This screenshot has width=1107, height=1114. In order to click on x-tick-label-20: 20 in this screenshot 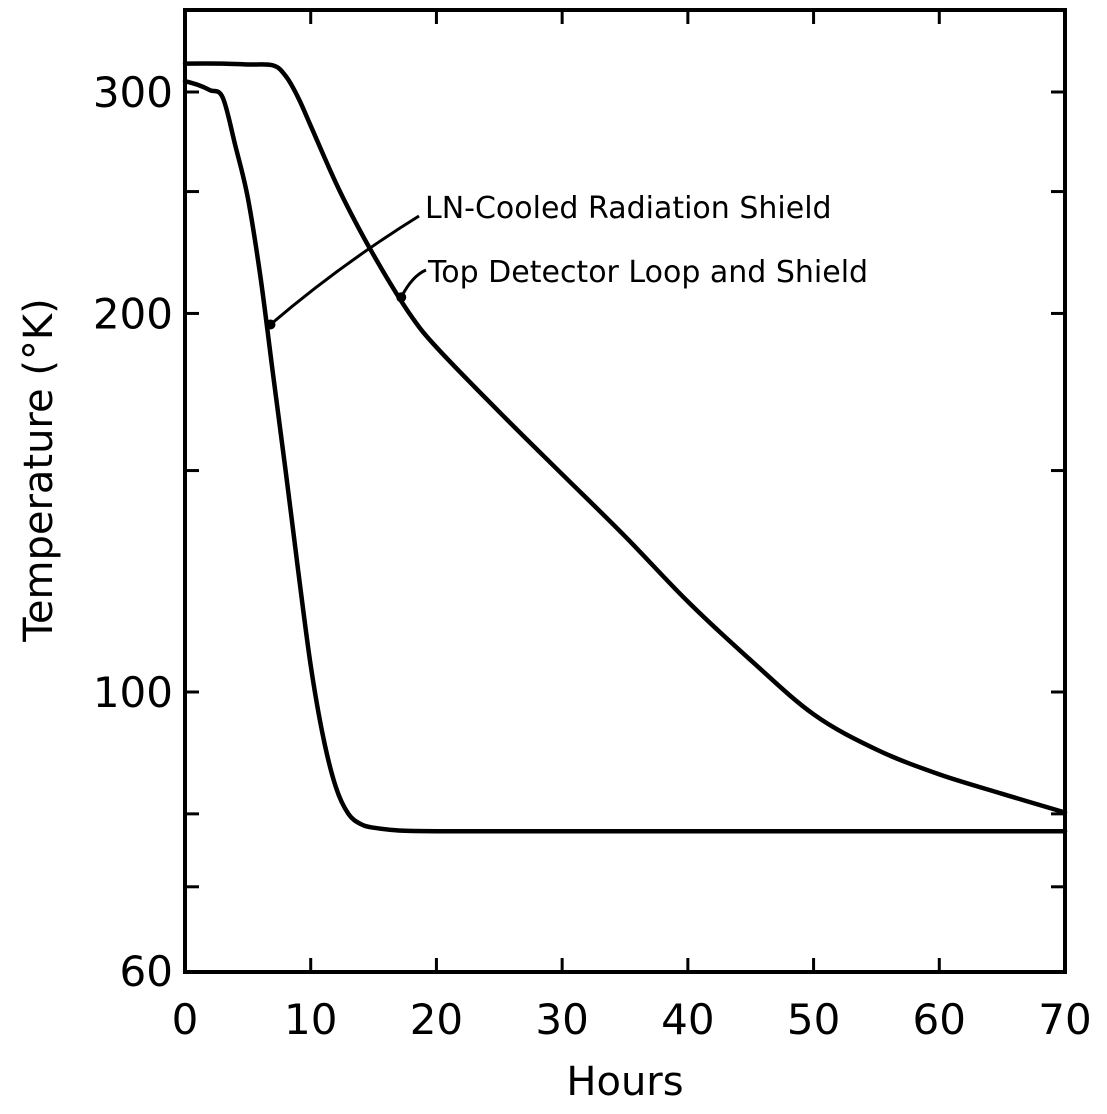, I will do `click(436, 1019)`.